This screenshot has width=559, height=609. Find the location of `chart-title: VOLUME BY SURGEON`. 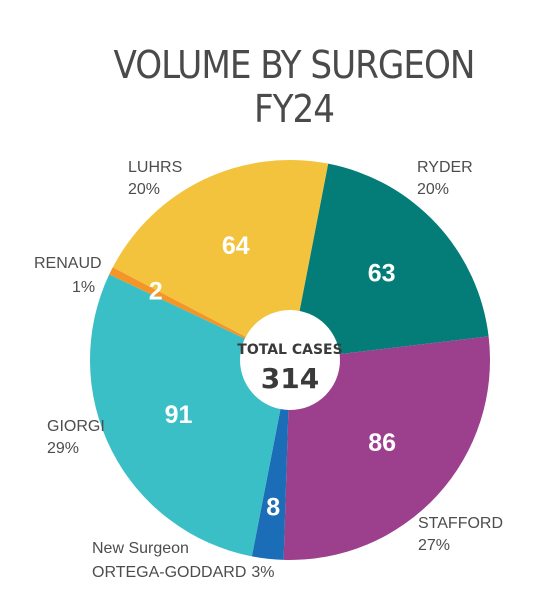

chart-title: VOLUME BY SURGEON is located at coordinates (294, 65).